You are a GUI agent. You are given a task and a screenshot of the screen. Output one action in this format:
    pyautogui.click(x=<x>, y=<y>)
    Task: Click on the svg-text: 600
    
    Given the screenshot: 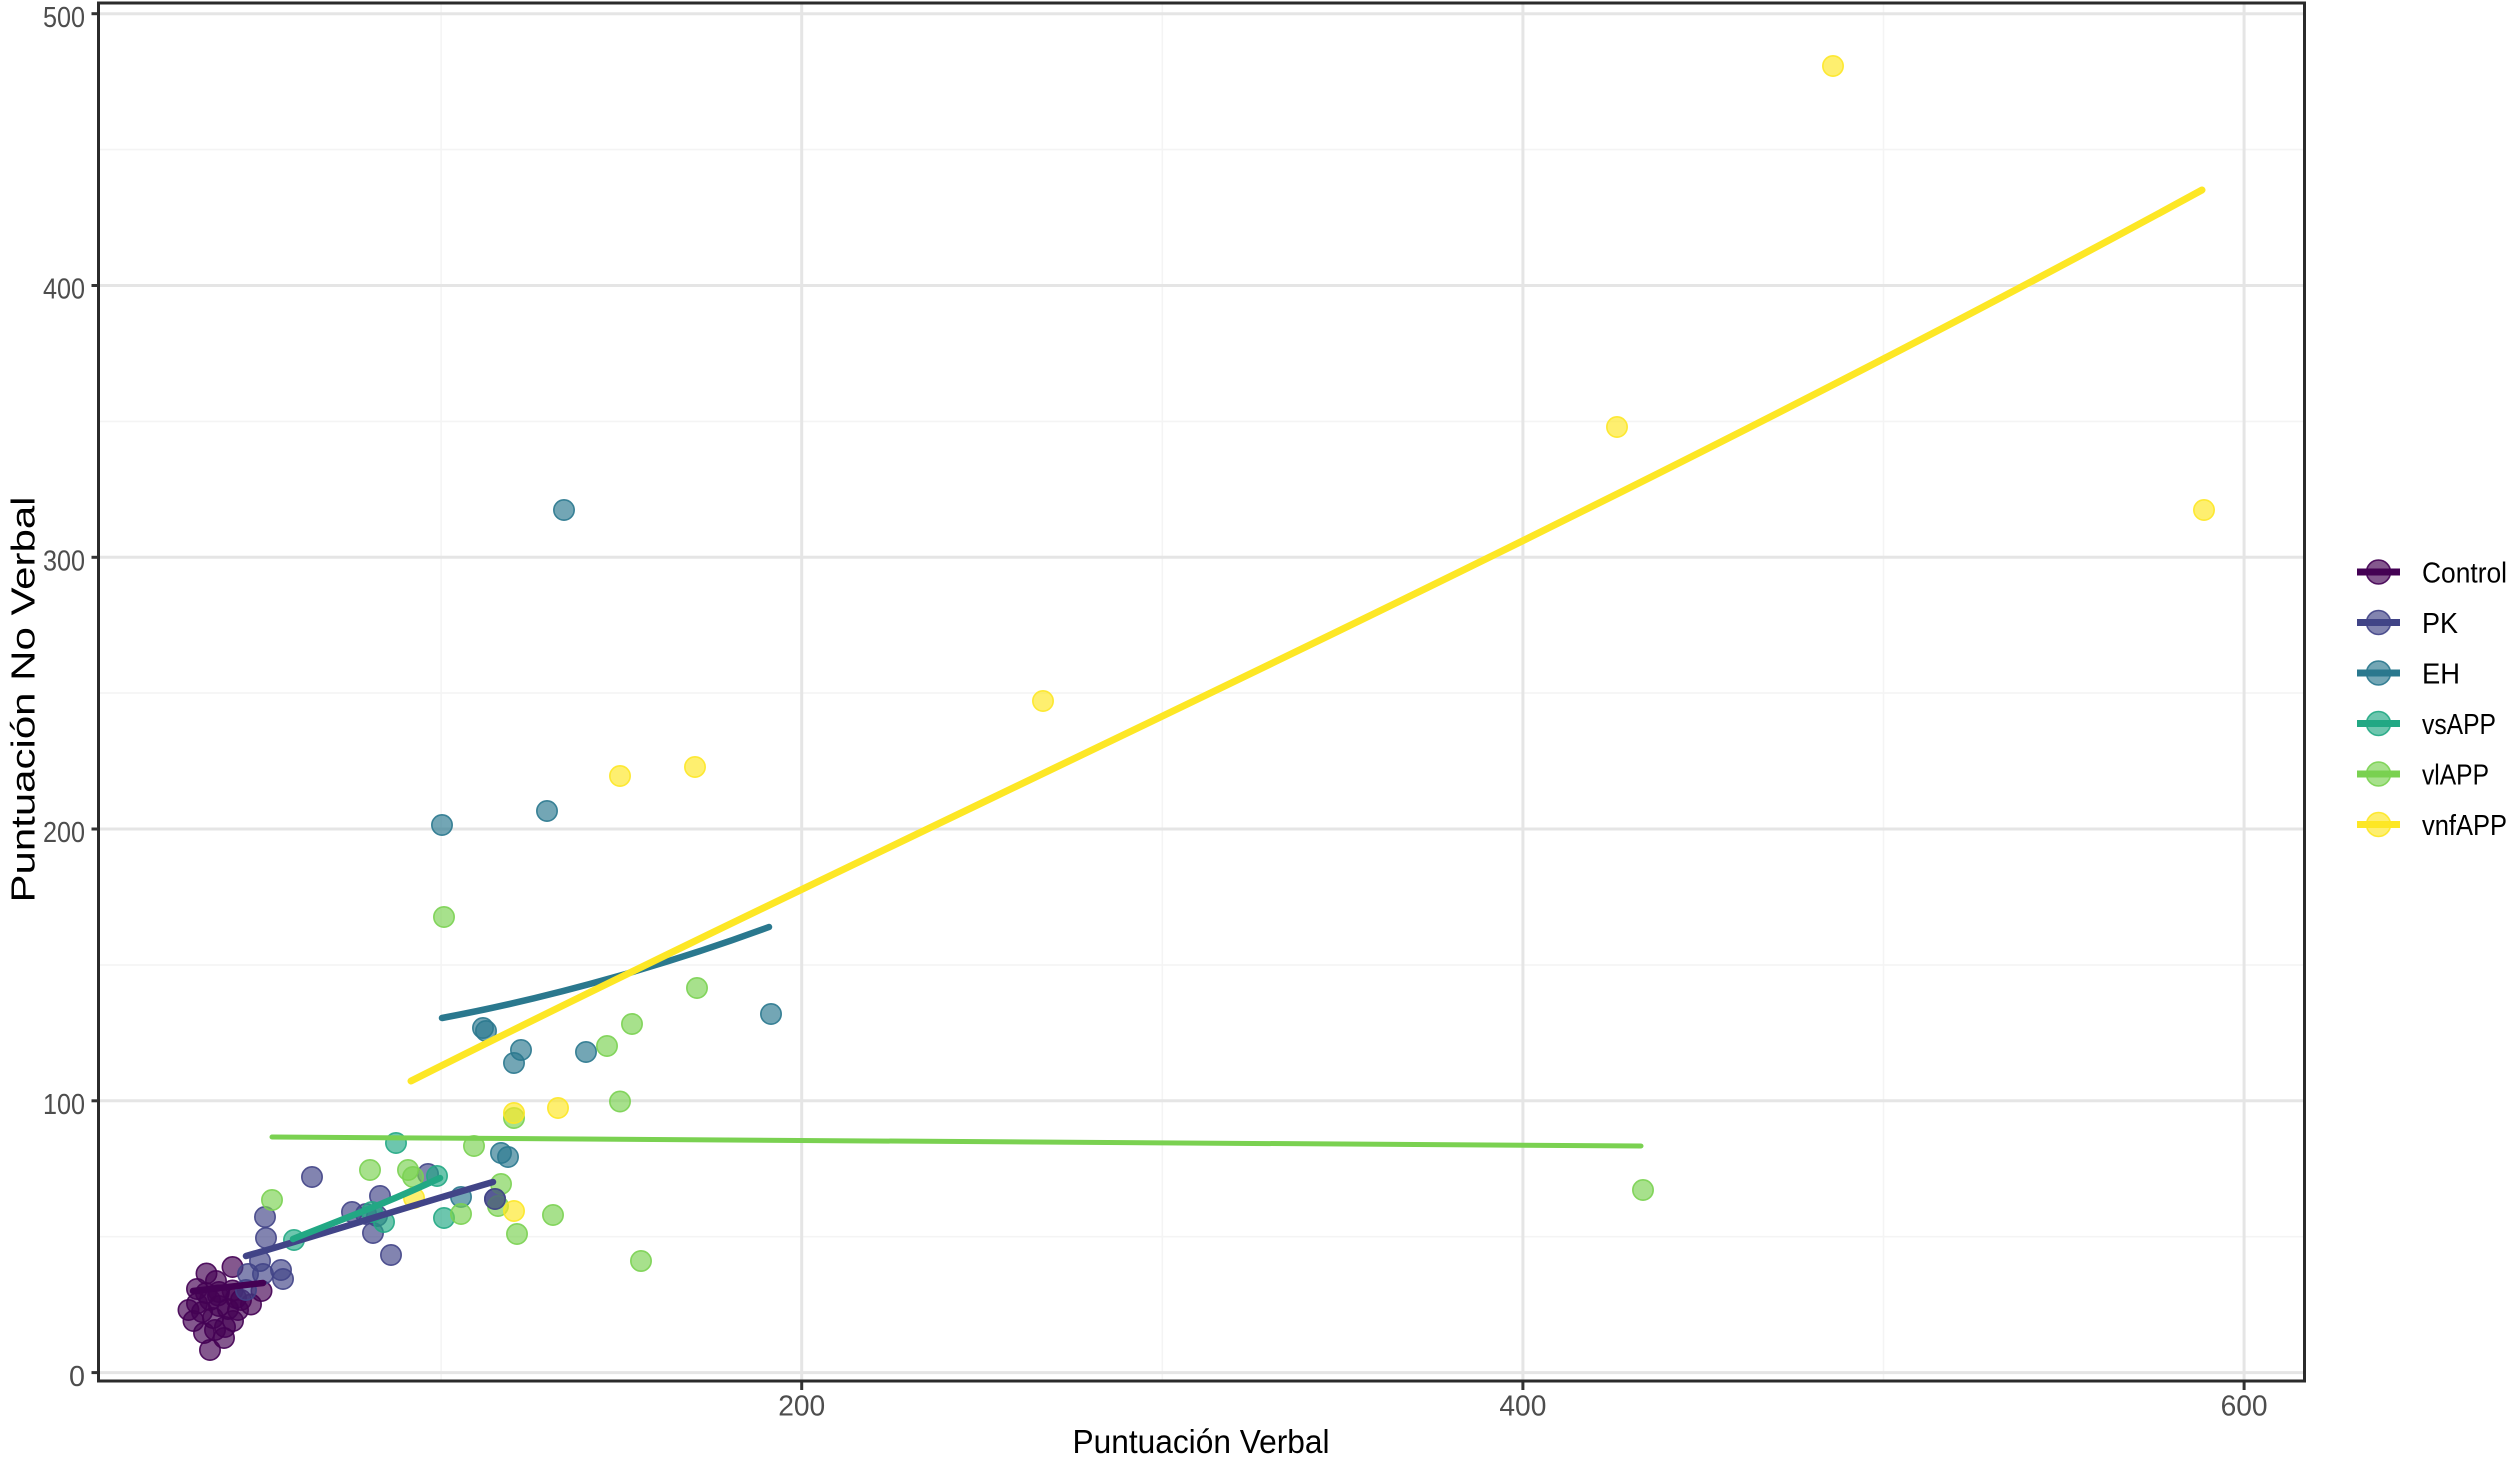 What is the action you would take?
    pyautogui.click(x=2244, y=1407)
    